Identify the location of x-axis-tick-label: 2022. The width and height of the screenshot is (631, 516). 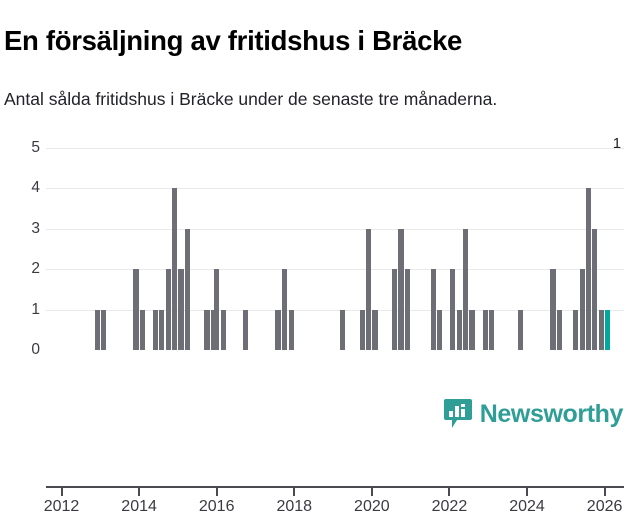
(449, 506).